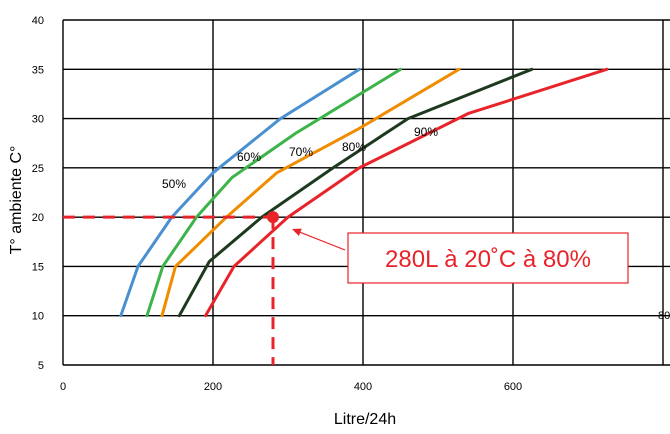 The height and width of the screenshot is (434, 670). What do you see at coordinates (174, 184) in the screenshot?
I see `series-label: 50%` at bounding box center [174, 184].